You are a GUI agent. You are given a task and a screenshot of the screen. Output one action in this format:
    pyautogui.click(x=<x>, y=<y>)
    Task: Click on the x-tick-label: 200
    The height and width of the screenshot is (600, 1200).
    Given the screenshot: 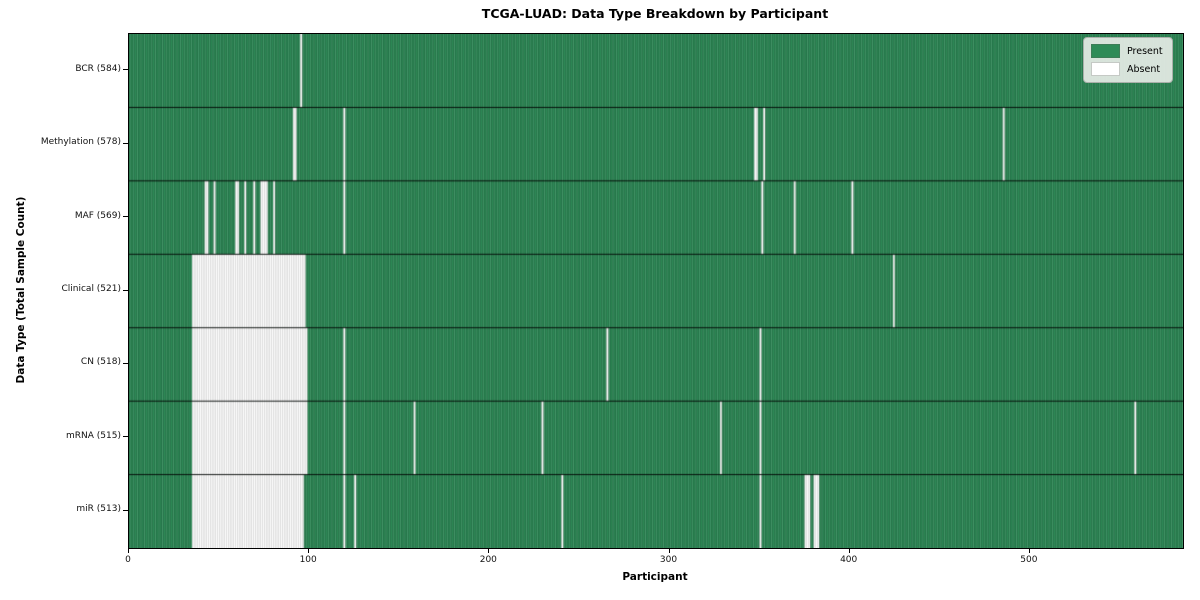 What is the action you would take?
    pyautogui.click(x=488, y=560)
    